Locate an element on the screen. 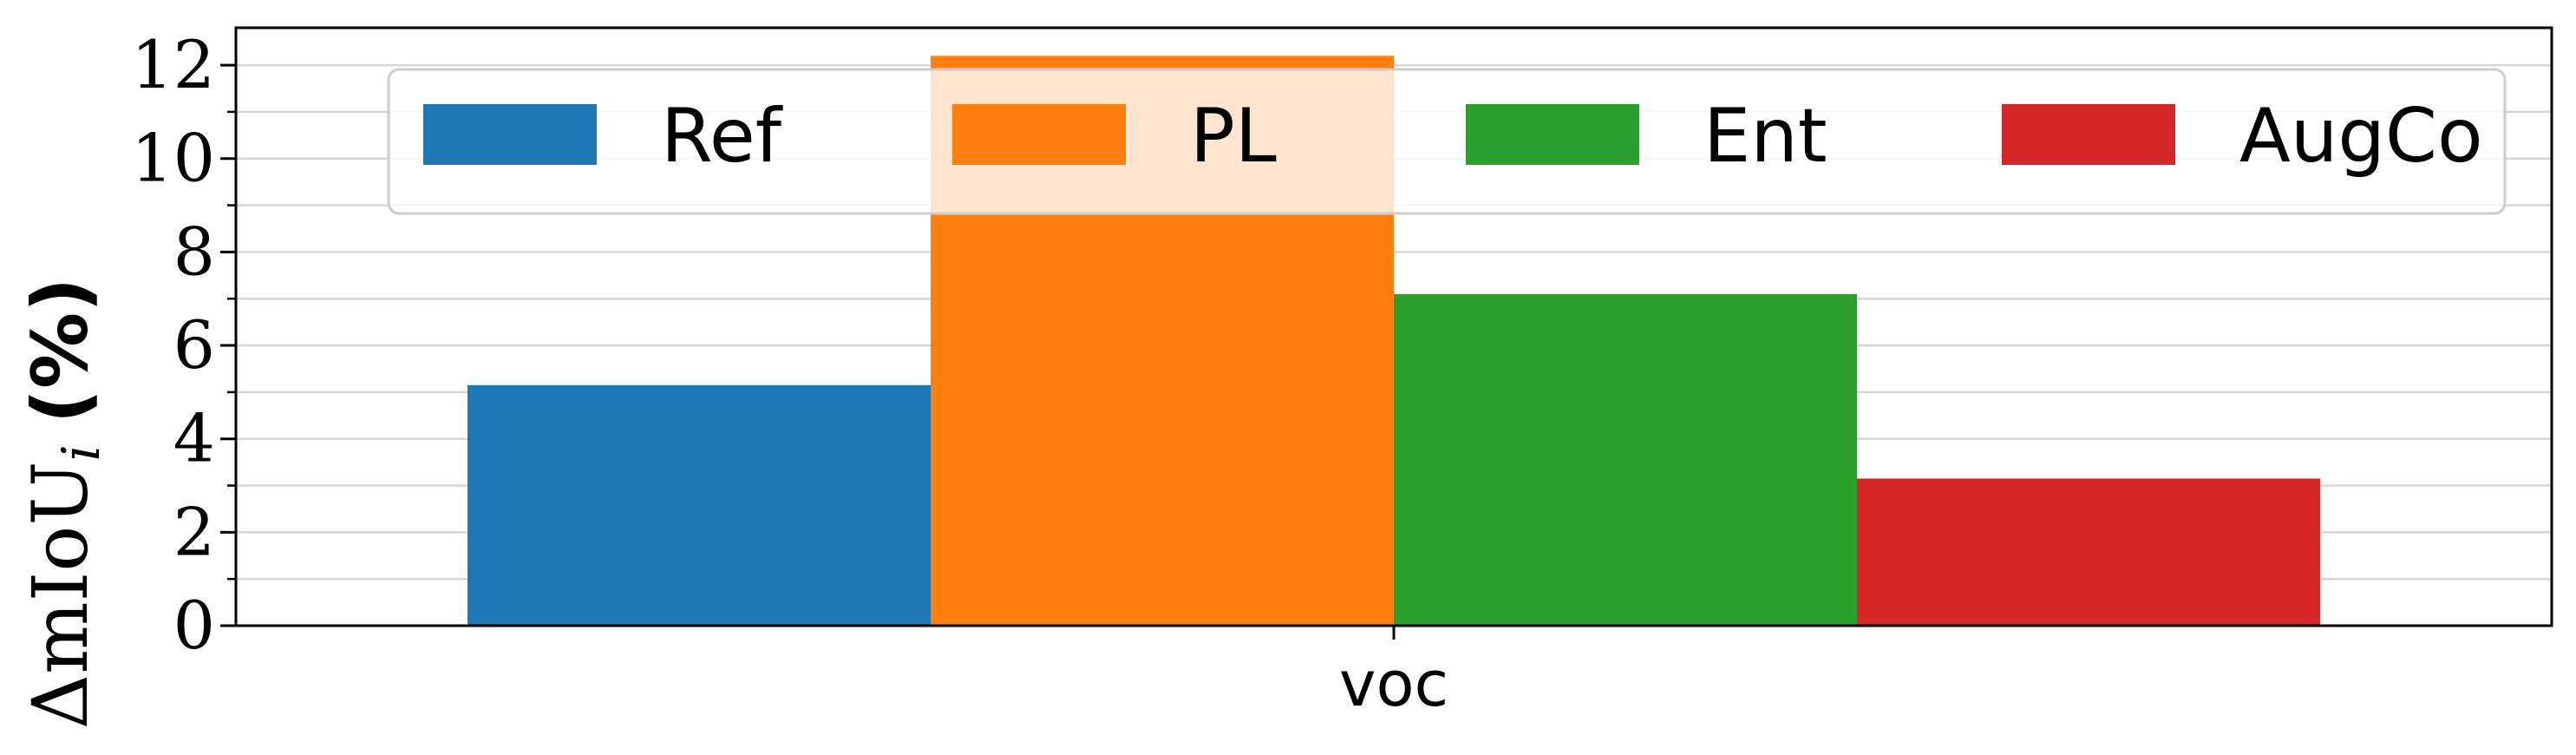  y-tick-label: 6 is located at coordinates (194, 345).